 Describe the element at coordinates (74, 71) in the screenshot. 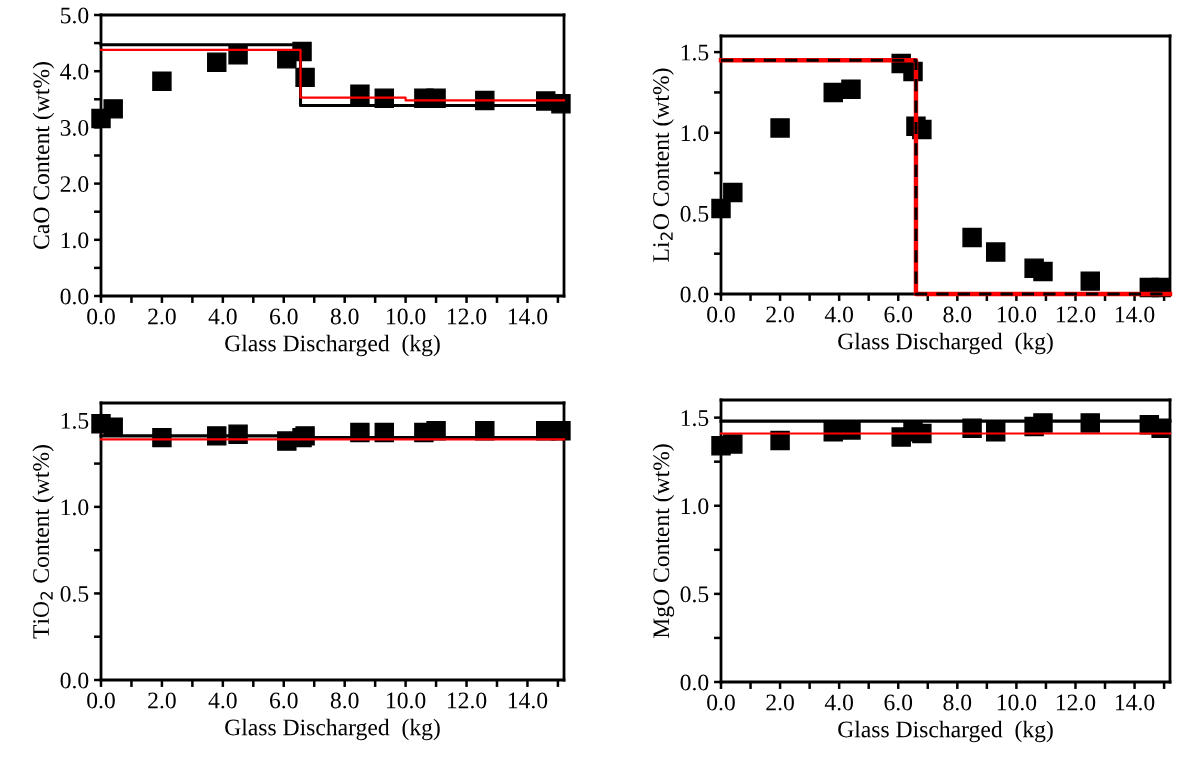

I see `y-tick-label: 4.0` at that location.